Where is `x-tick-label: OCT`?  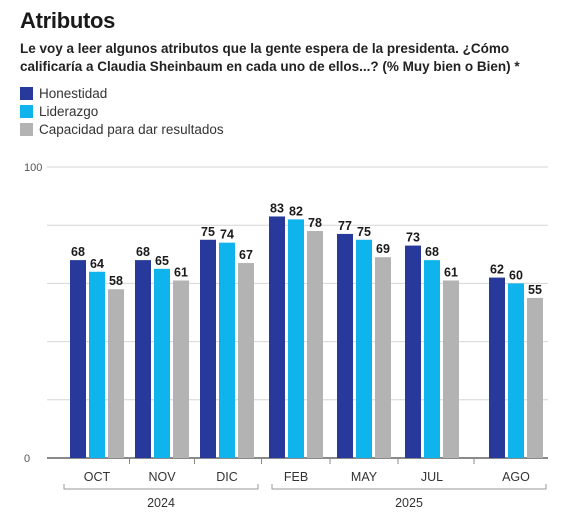 x-tick-label: OCT is located at coordinates (97, 477).